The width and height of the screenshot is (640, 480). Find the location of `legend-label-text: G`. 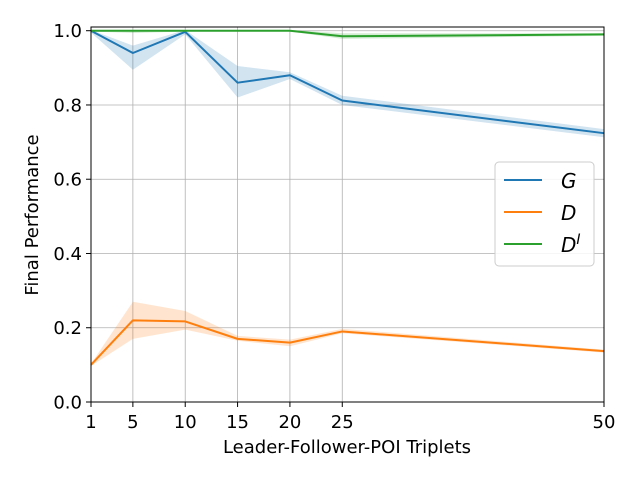

legend-label-text: G is located at coordinates (569, 181).